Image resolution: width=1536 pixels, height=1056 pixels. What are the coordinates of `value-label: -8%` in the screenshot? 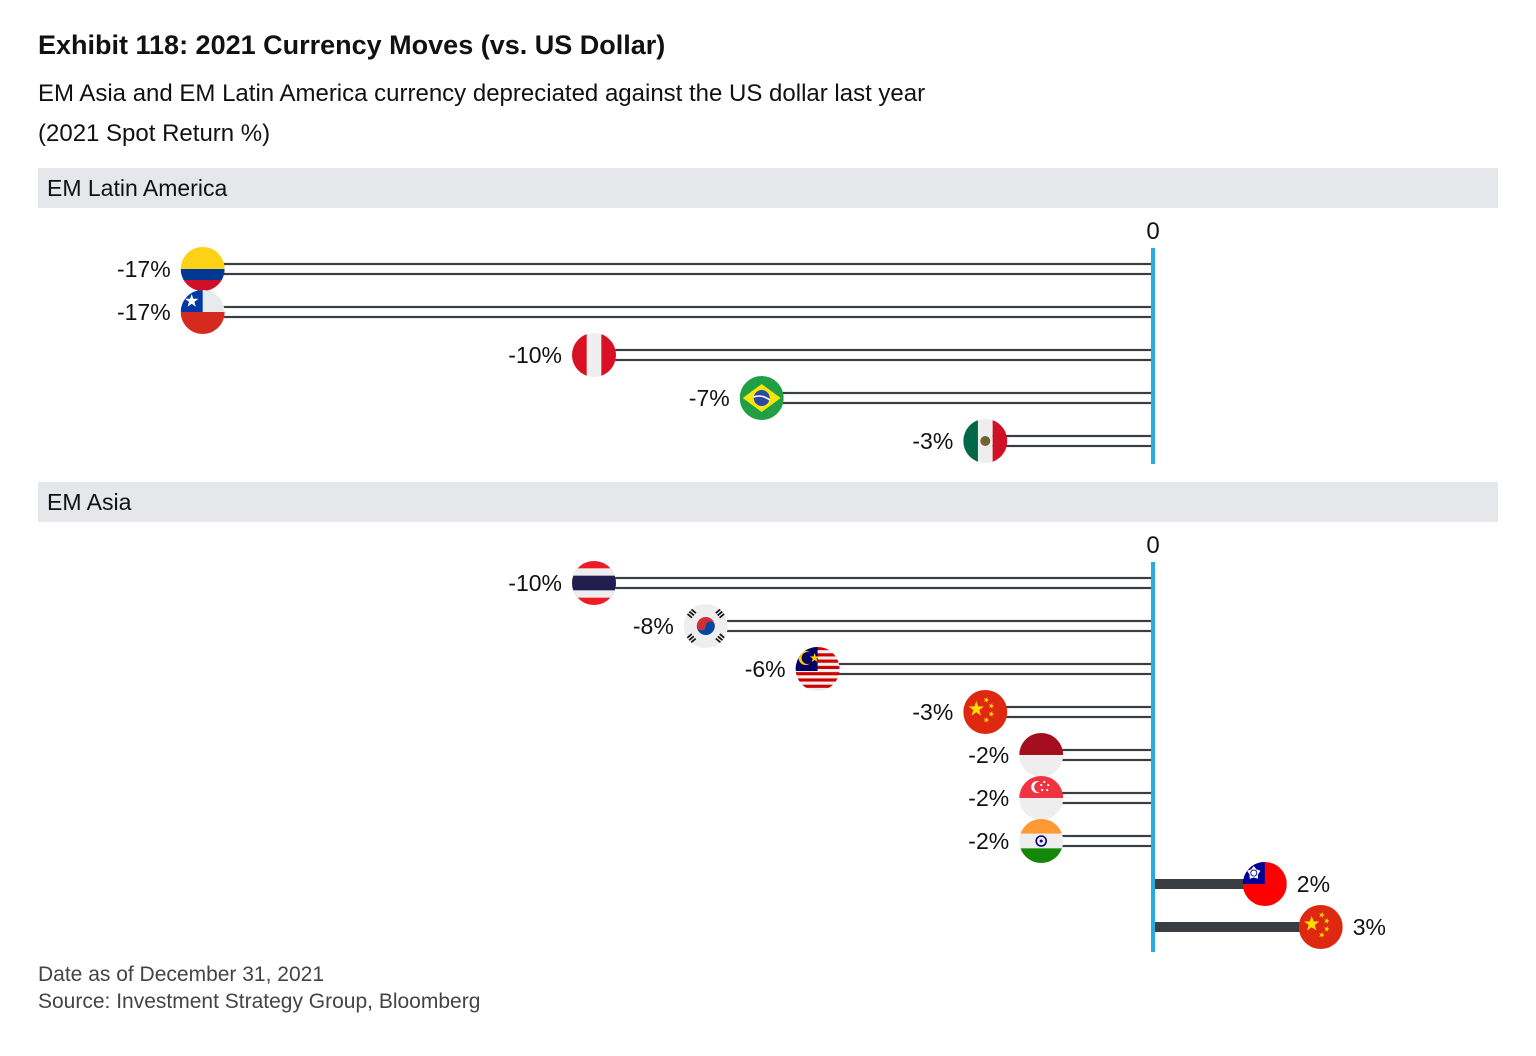 It's located at (653, 626).